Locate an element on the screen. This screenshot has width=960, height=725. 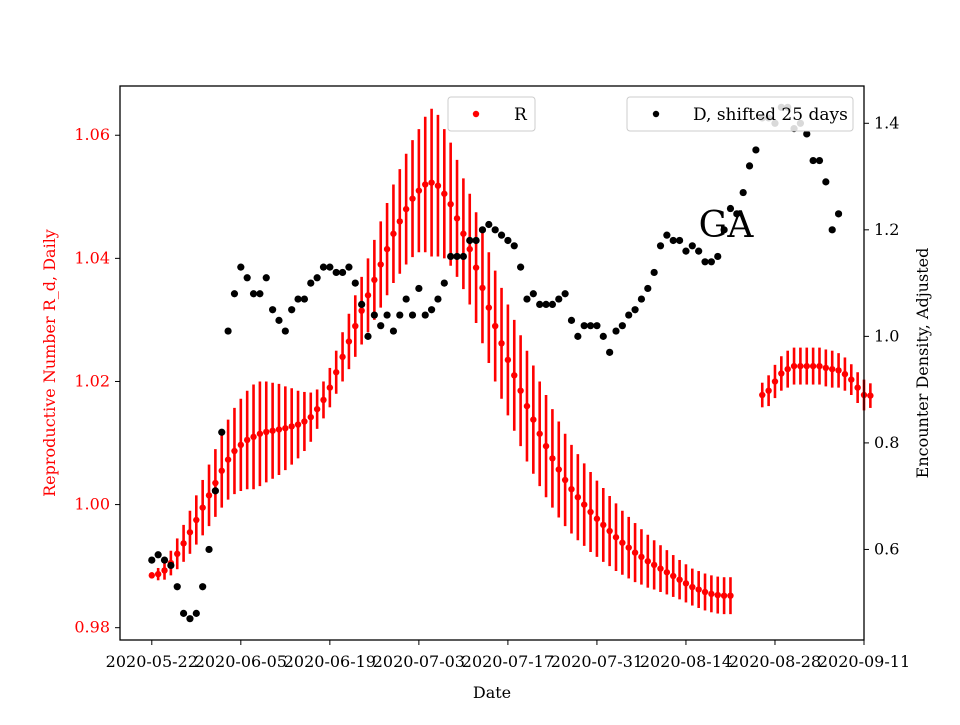
x-tick-label: 2020-06-05 is located at coordinates (241, 661).